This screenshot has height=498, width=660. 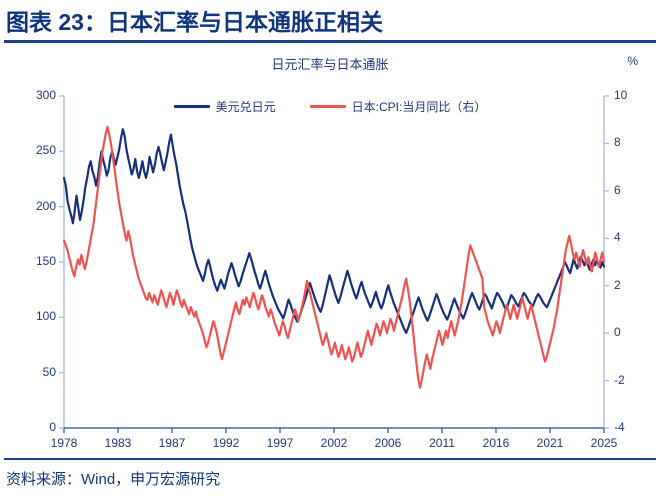 What do you see at coordinates (330, 41) in the screenshot?
I see `header-divider` at bounding box center [330, 41].